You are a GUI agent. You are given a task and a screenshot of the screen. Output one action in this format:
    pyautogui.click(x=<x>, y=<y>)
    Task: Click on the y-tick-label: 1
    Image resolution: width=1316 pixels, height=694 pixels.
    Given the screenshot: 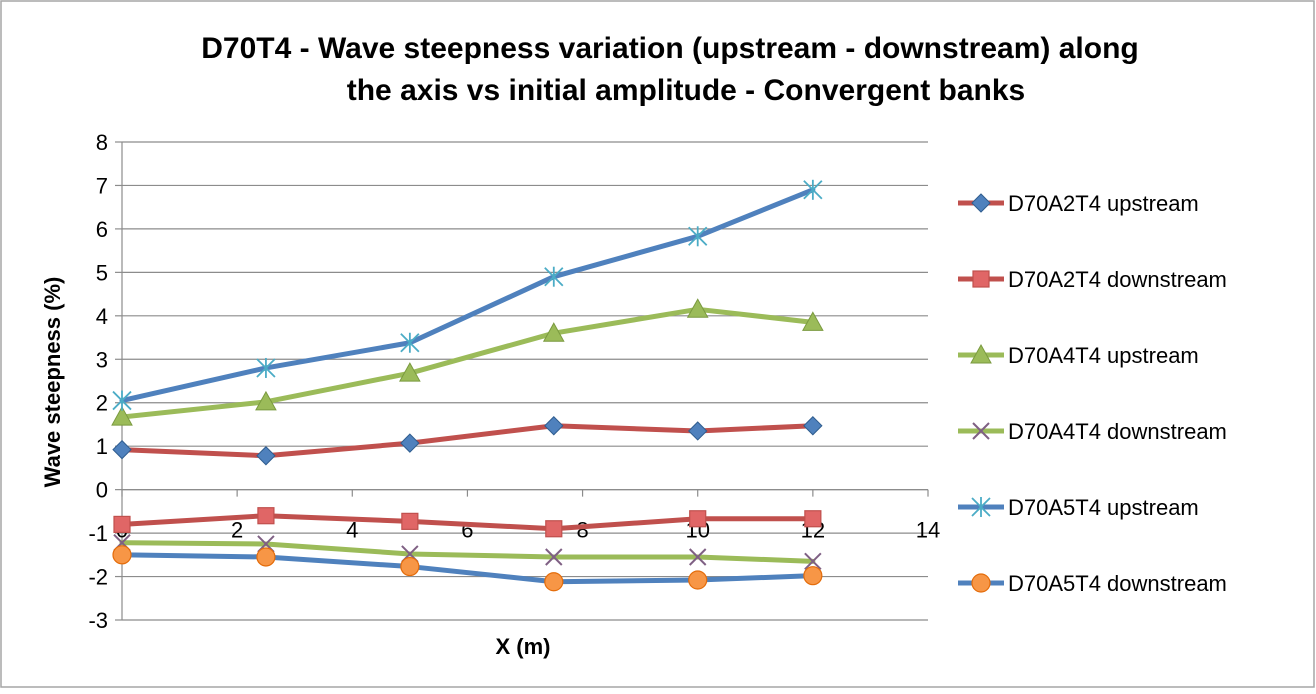 What is the action you would take?
    pyautogui.click(x=102, y=446)
    